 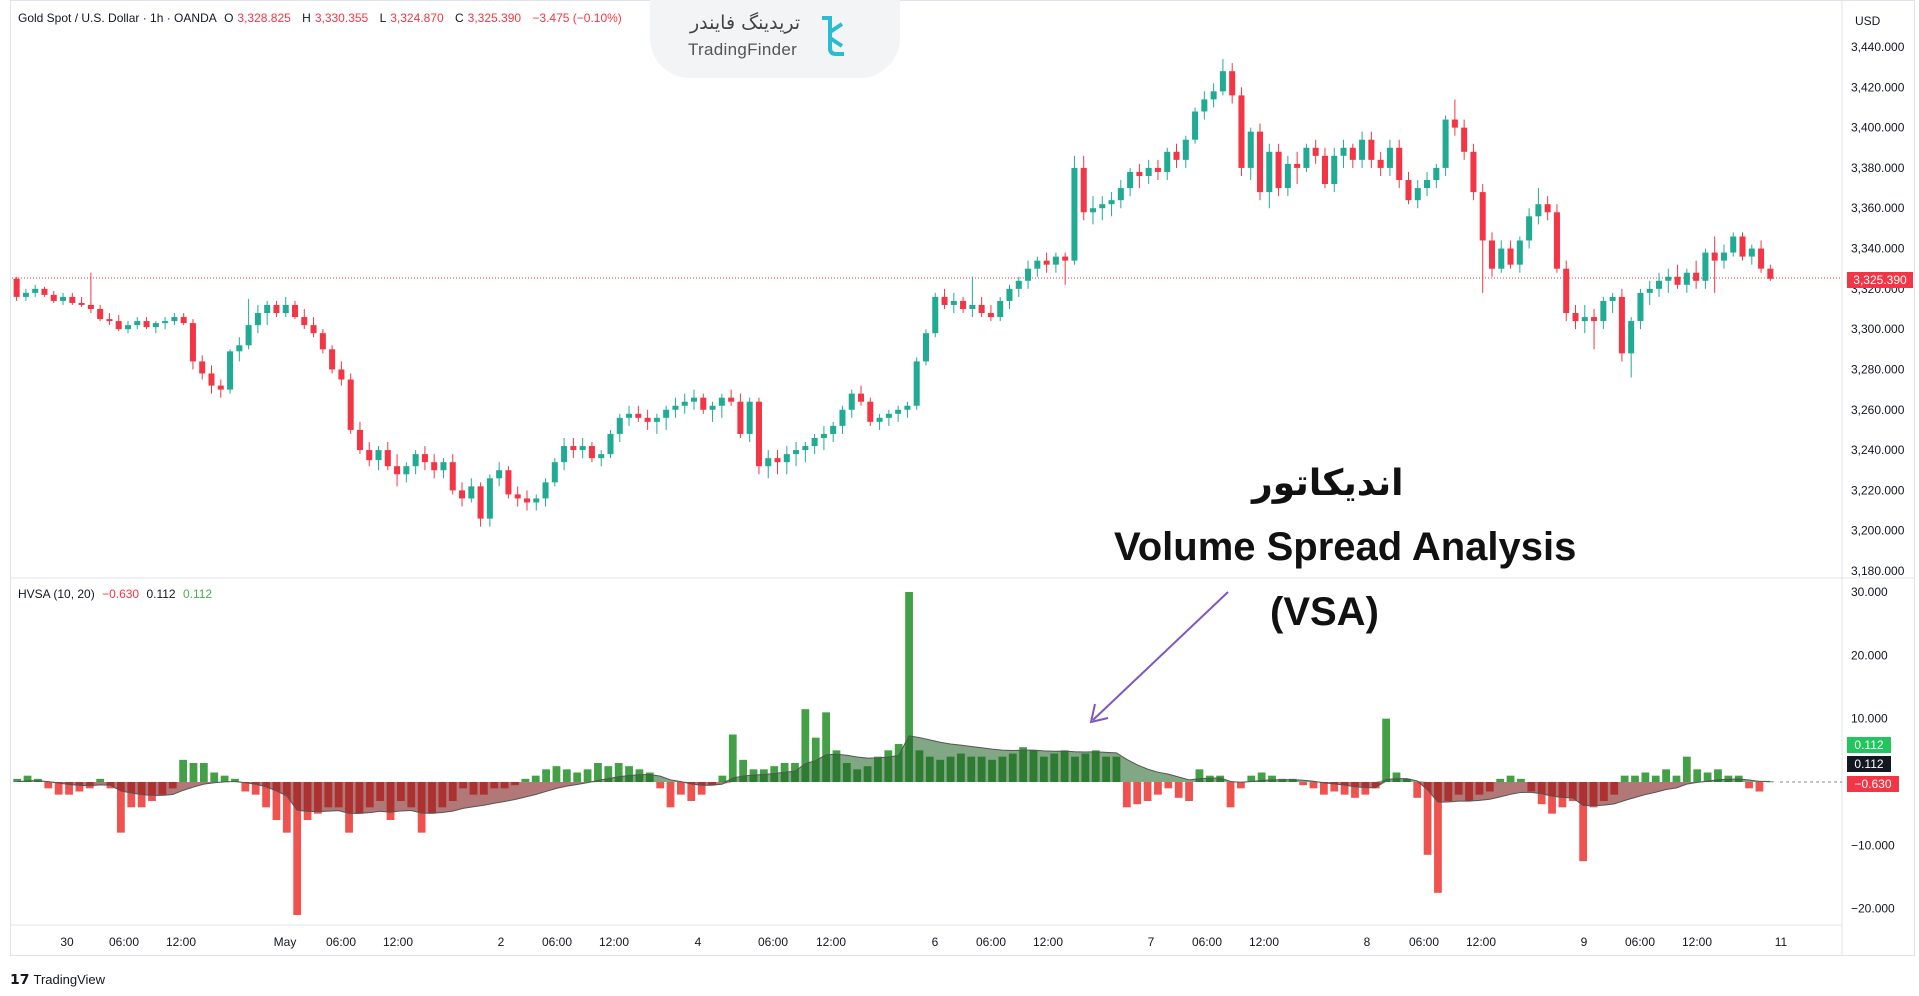 I want to click on low-value: 3,324.870, so click(x=416, y=18).